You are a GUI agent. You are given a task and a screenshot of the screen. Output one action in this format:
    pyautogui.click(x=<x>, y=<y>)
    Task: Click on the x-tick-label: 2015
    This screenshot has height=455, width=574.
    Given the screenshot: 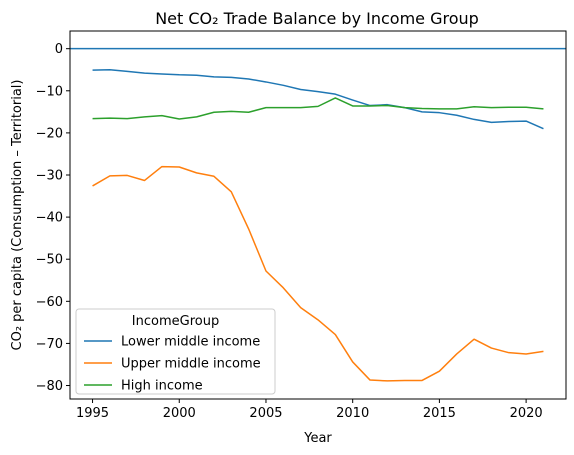 What is the action you would take?
    pyautogui.click(x=439, y=413)
    